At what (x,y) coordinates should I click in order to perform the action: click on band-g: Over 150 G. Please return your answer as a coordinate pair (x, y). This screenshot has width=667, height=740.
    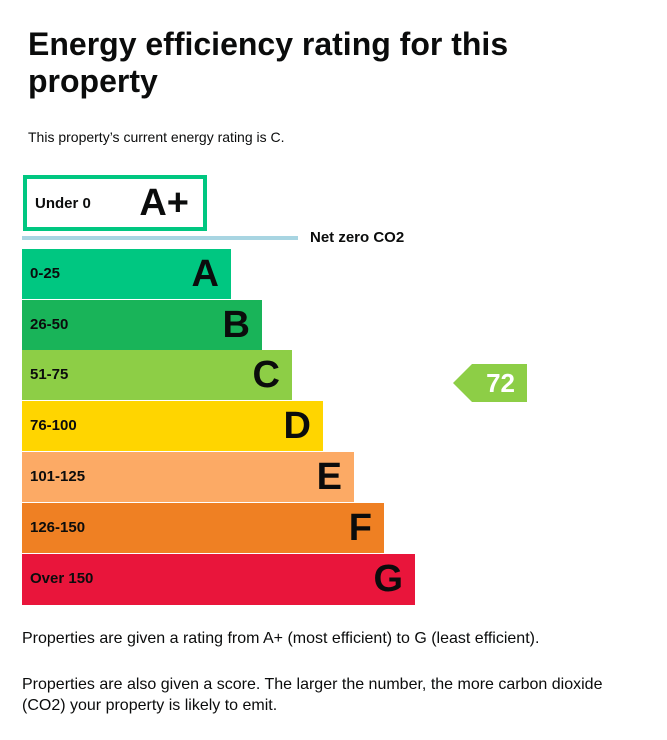
    Looking at the image, I should click on (218, 579).